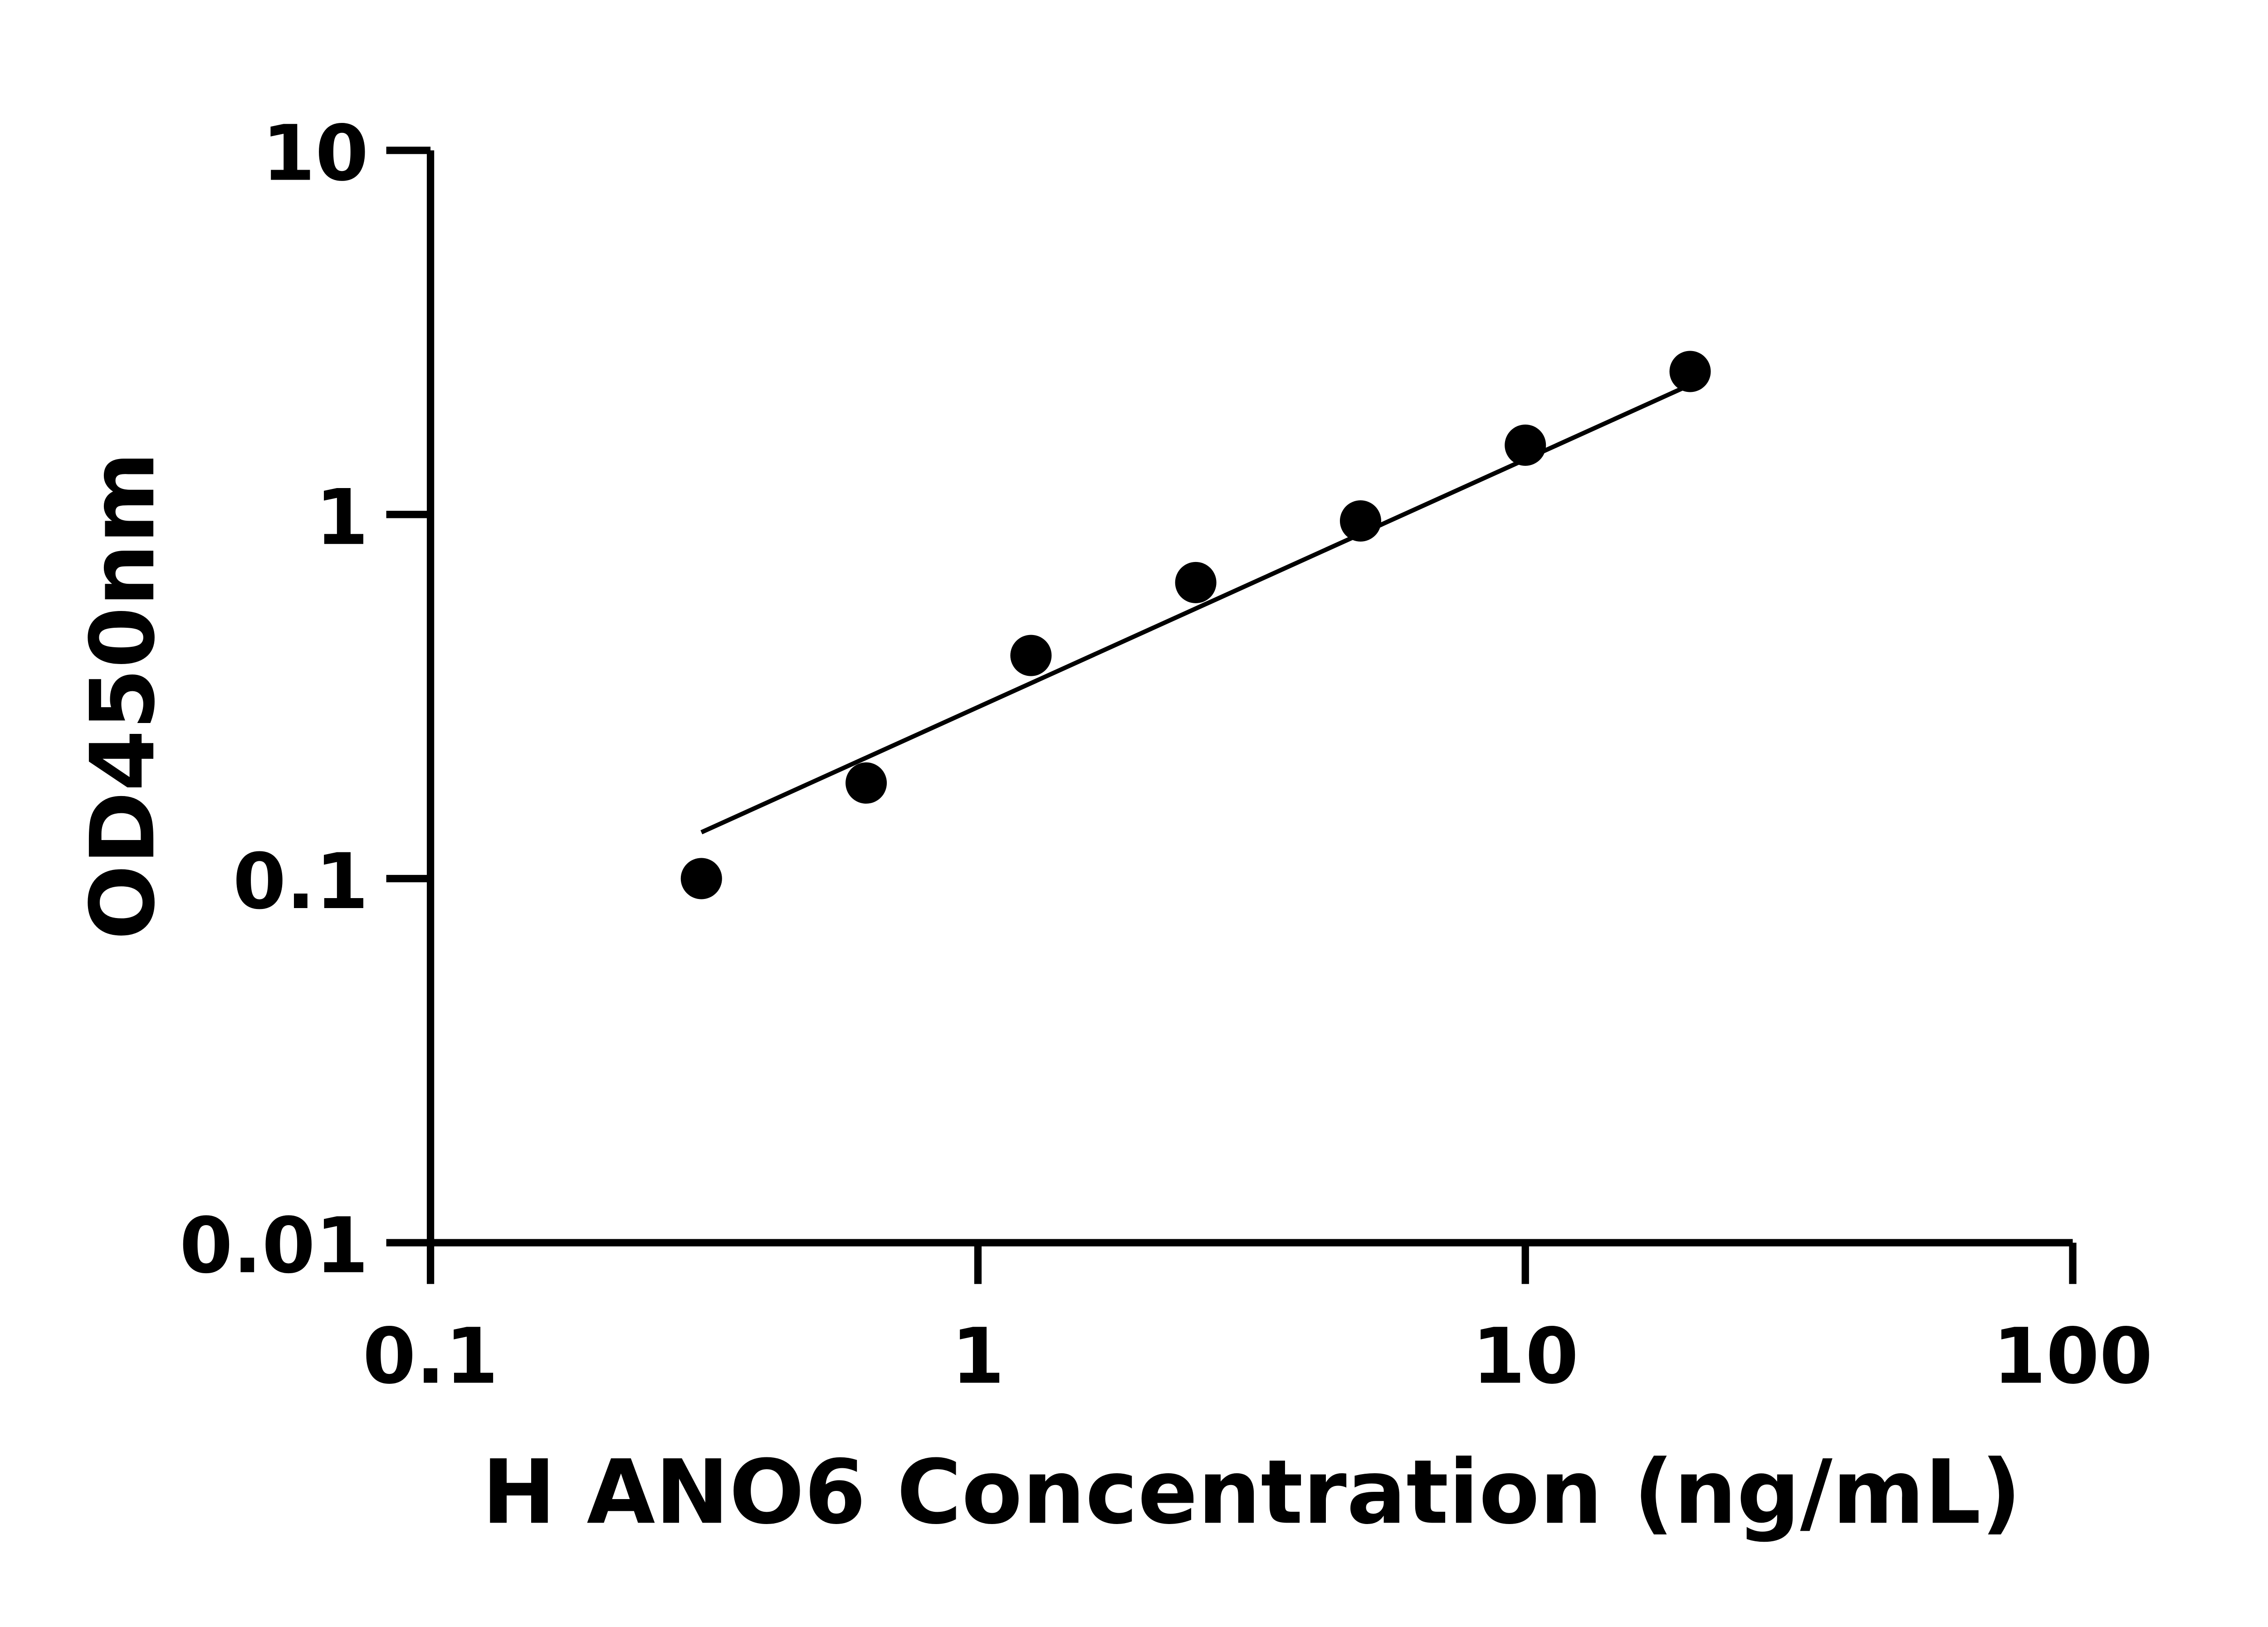  Describe the element at coordinates (430, 1356) in the screenshot. I see `x-tick-label: 0.1` at that location.